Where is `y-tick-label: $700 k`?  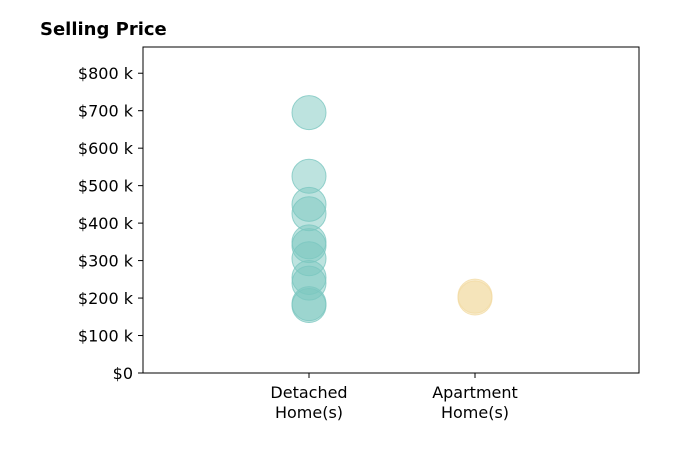
y-tick-label: $700 k is located at coordinates (106, 111).